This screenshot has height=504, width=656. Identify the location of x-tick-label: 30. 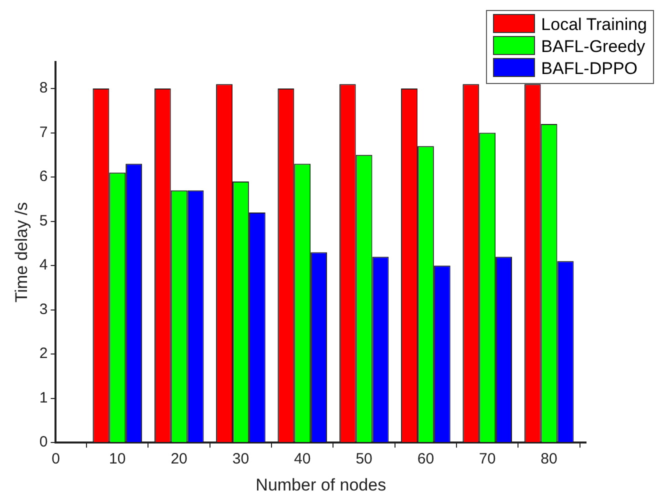
(241, 459).